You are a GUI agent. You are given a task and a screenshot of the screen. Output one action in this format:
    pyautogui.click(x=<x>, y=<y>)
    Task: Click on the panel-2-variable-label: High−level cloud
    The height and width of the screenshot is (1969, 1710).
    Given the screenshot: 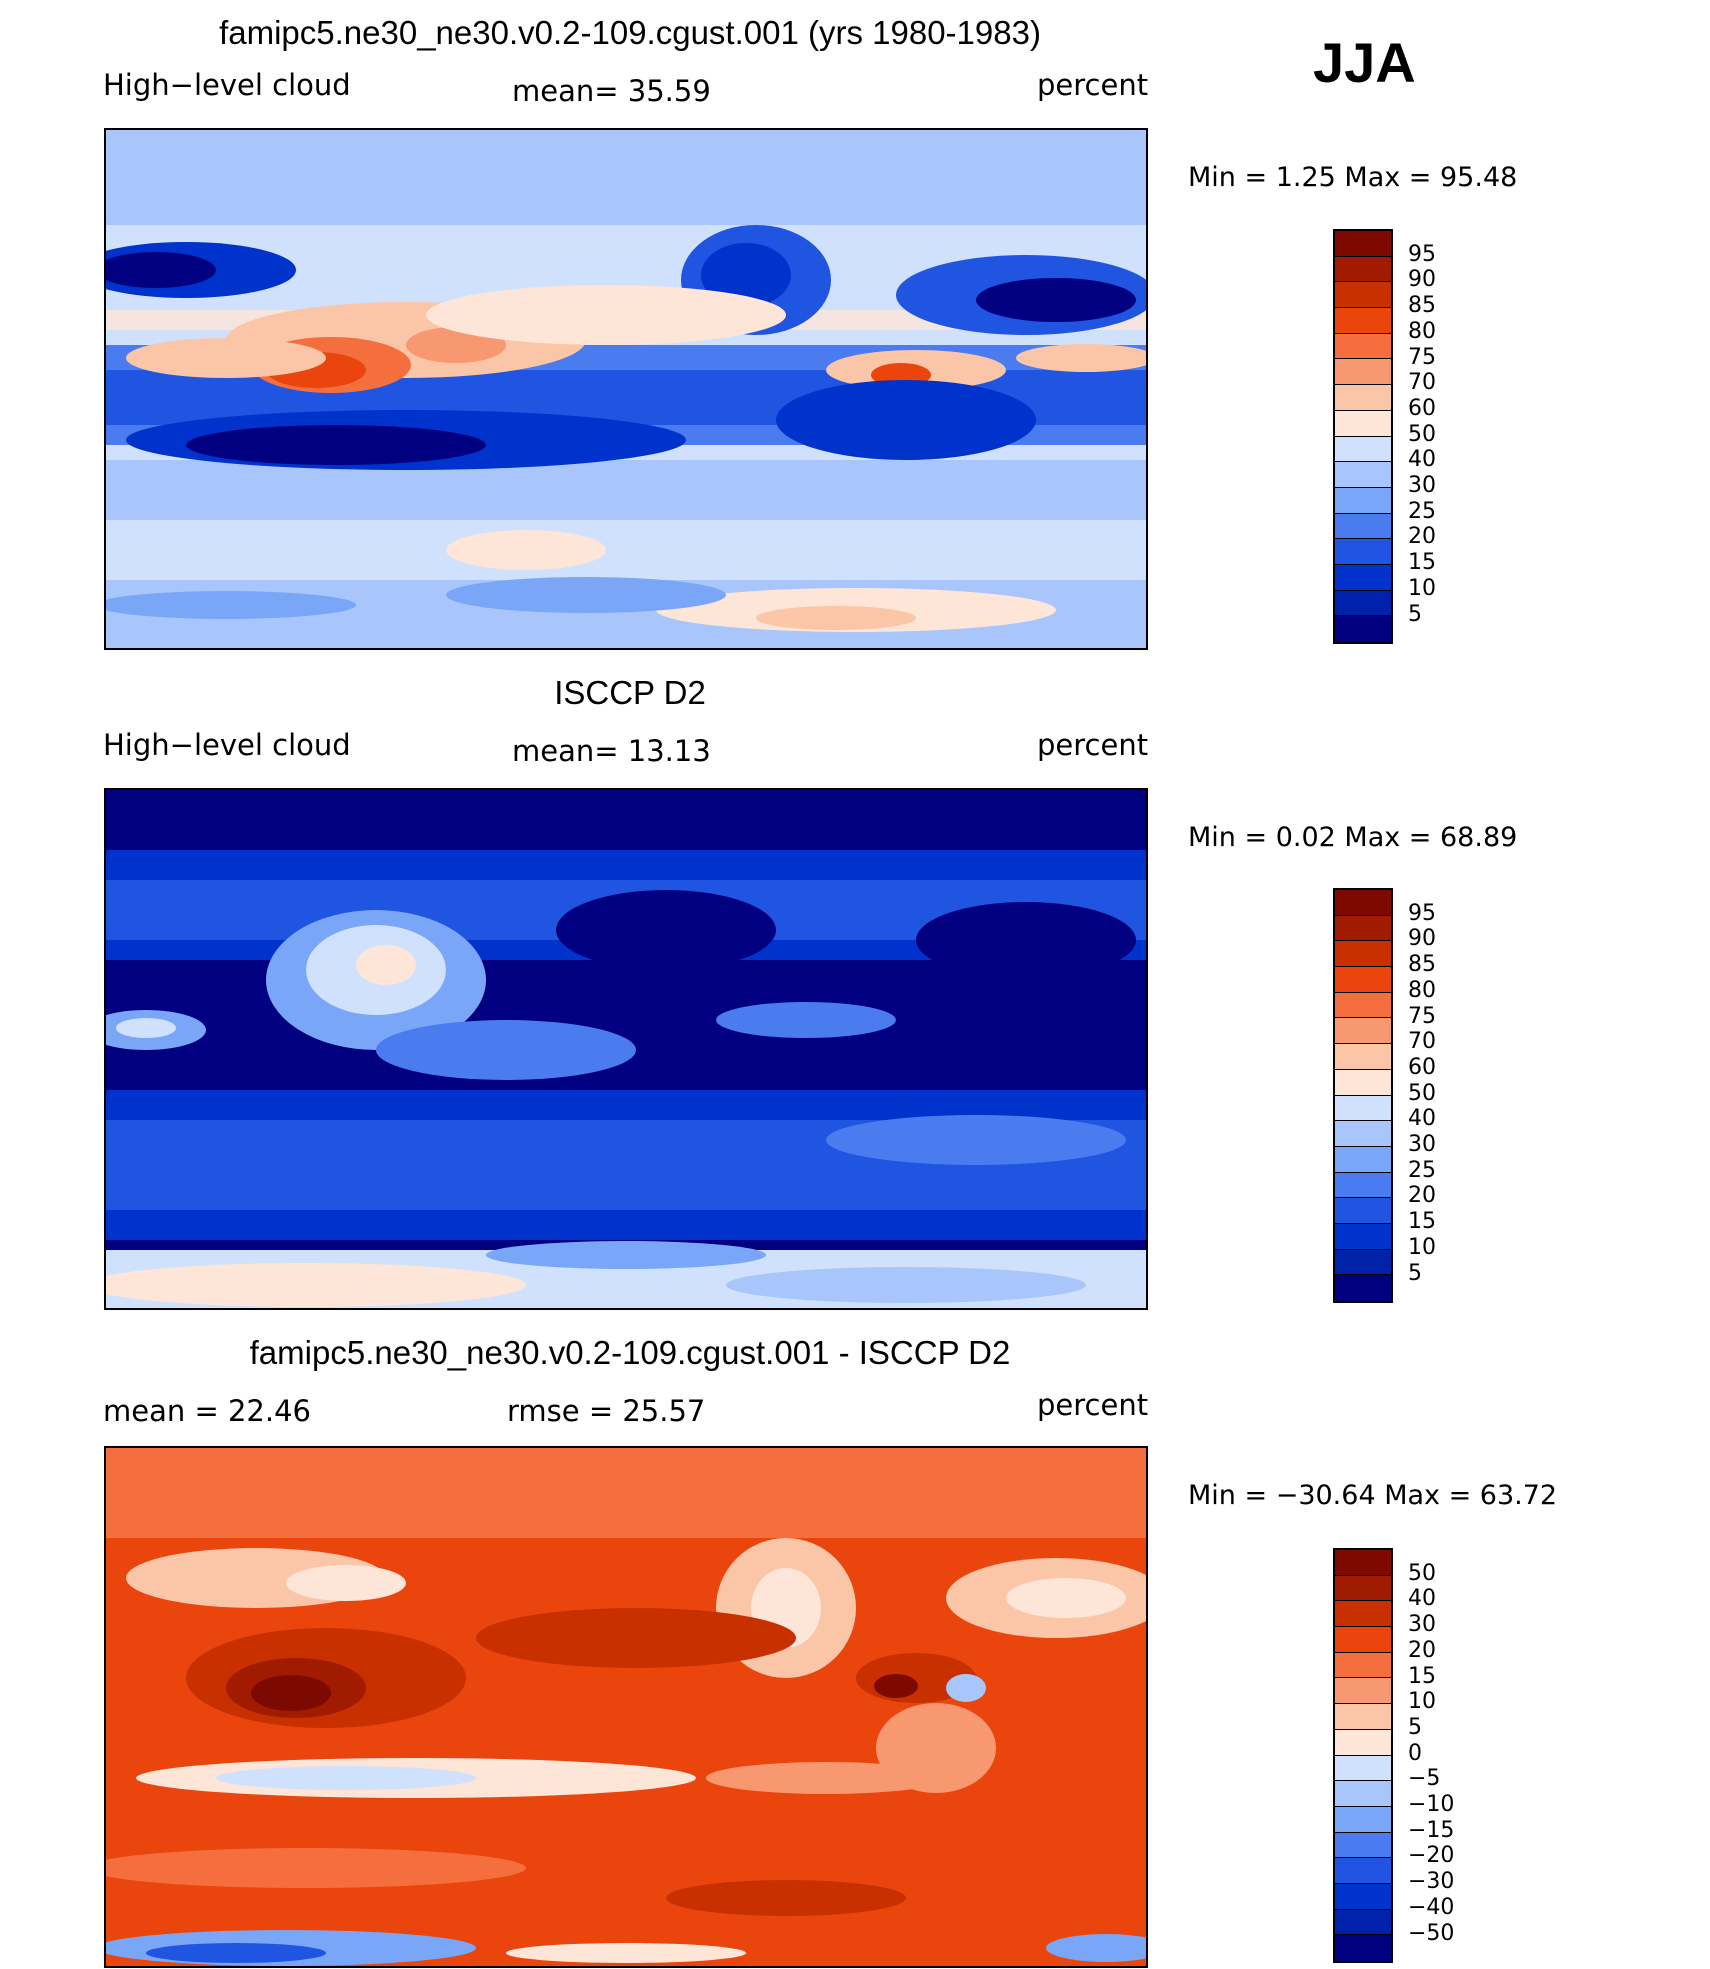 What is the action you would take?
    pyautogui.click(x=227, y=745)
    